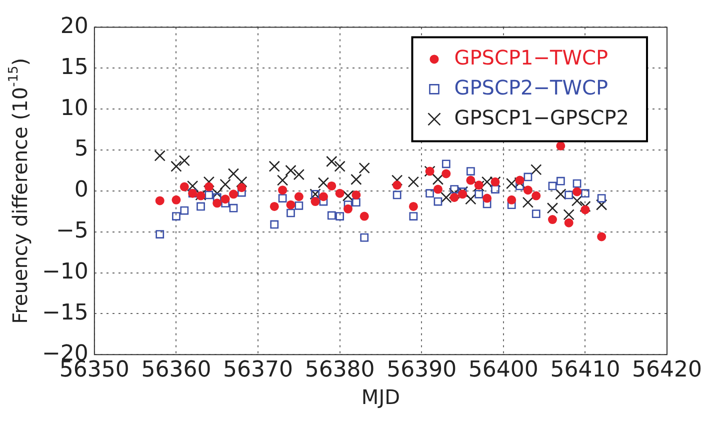  Describe the element at coordinates (74, 67) in the screenshot. I see `y-tick-label: 15` at that location.